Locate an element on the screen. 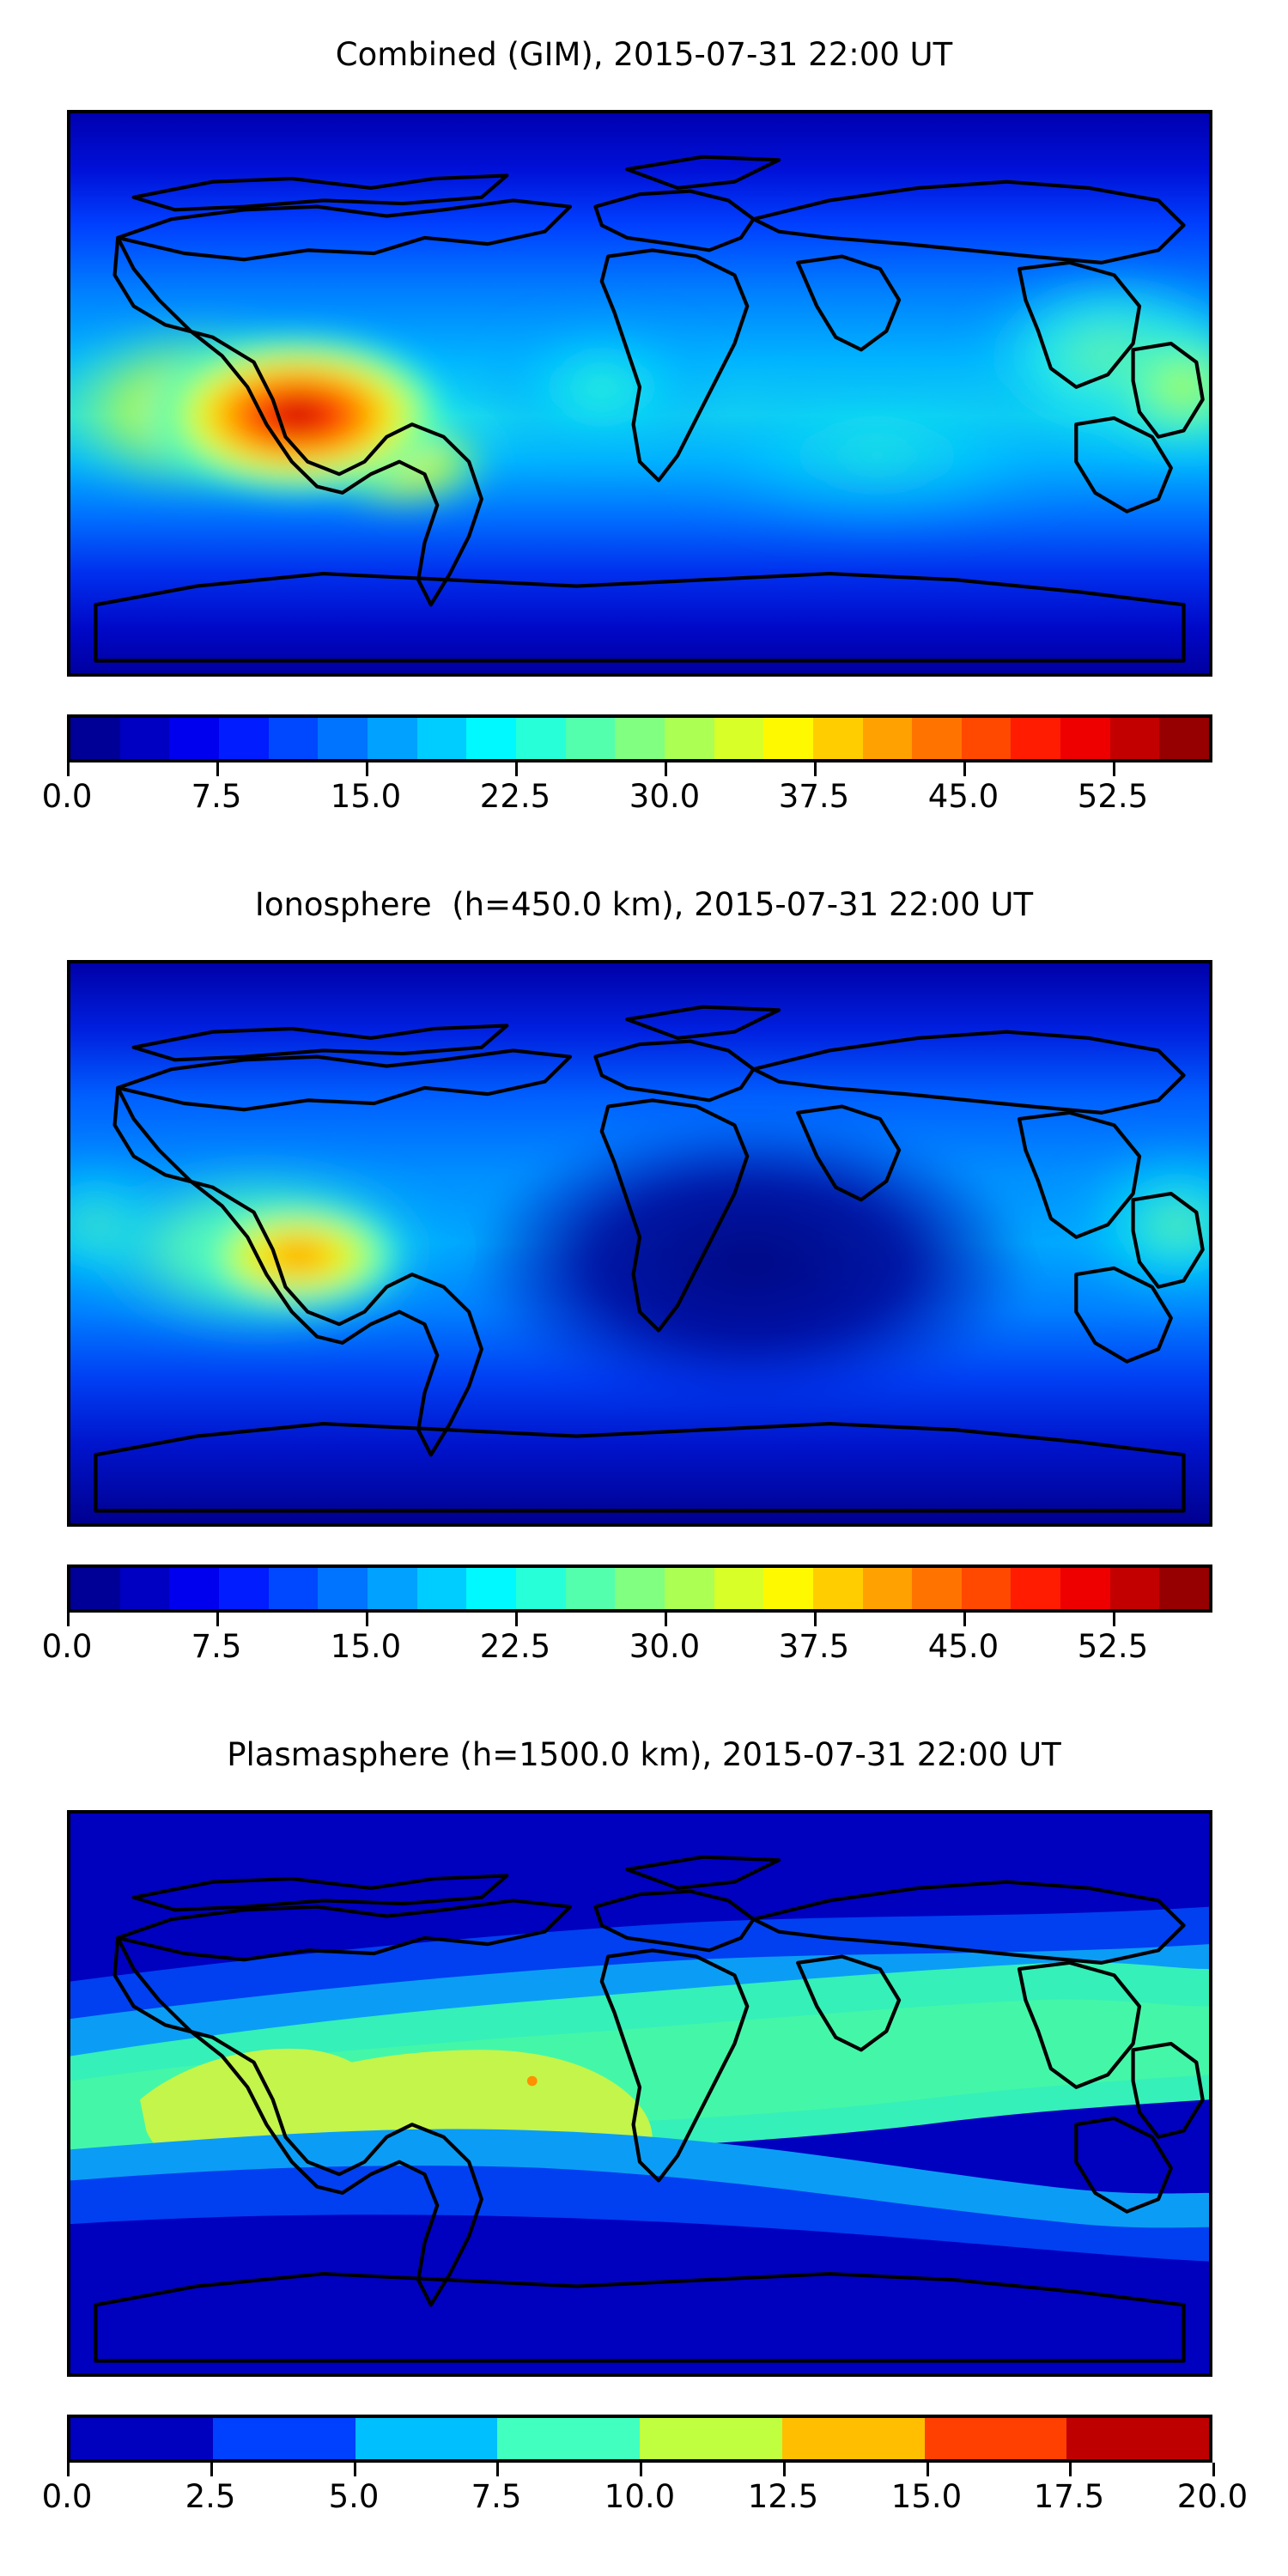 The height and width of the screenshot is (2576, 1288). colorbar-tick-label: 52.5 is located at coordinates (1113, 797).